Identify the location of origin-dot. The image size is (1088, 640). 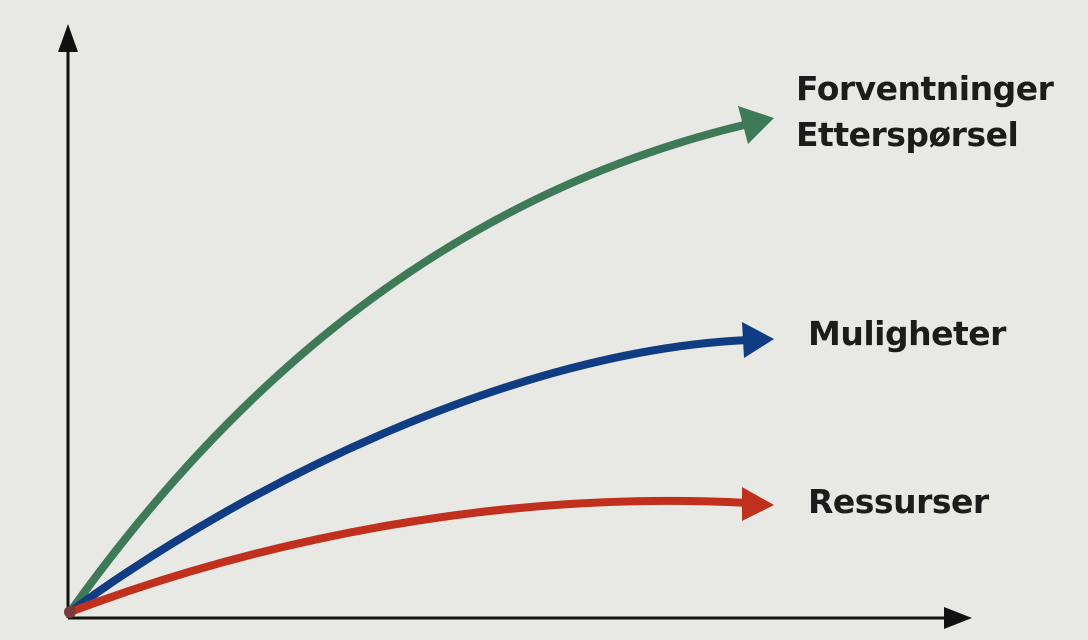
(70, 612).